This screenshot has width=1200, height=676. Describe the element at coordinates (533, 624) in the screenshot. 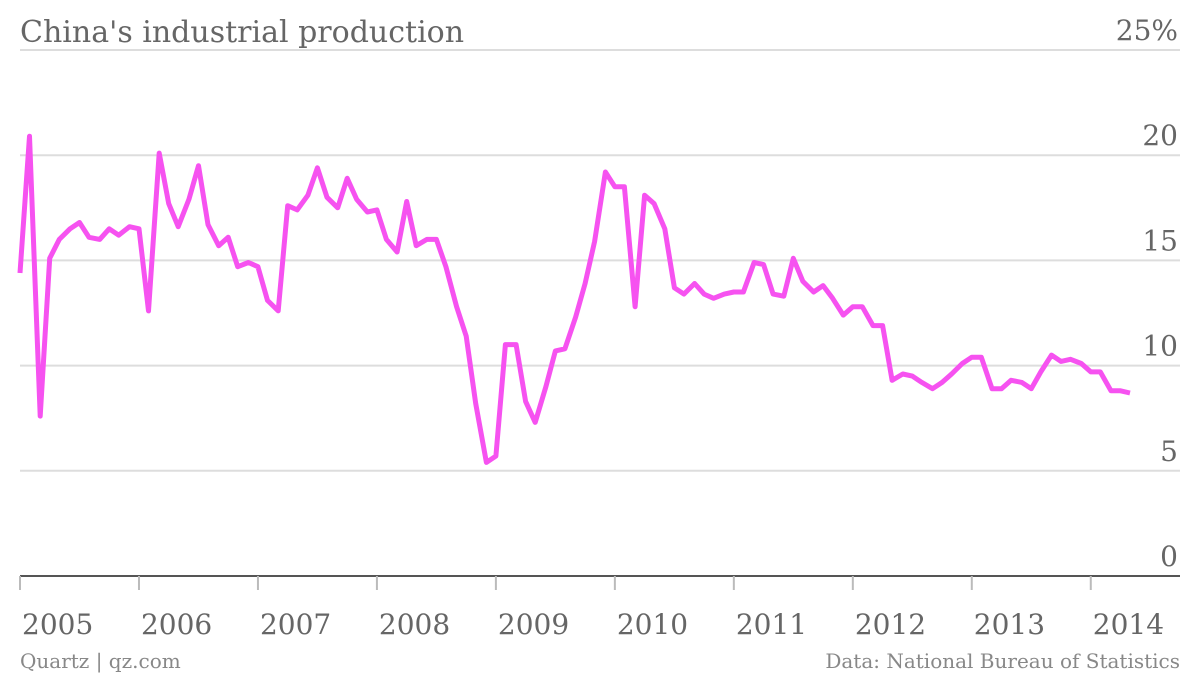

I see `x-tick-label: 2009` at that location.